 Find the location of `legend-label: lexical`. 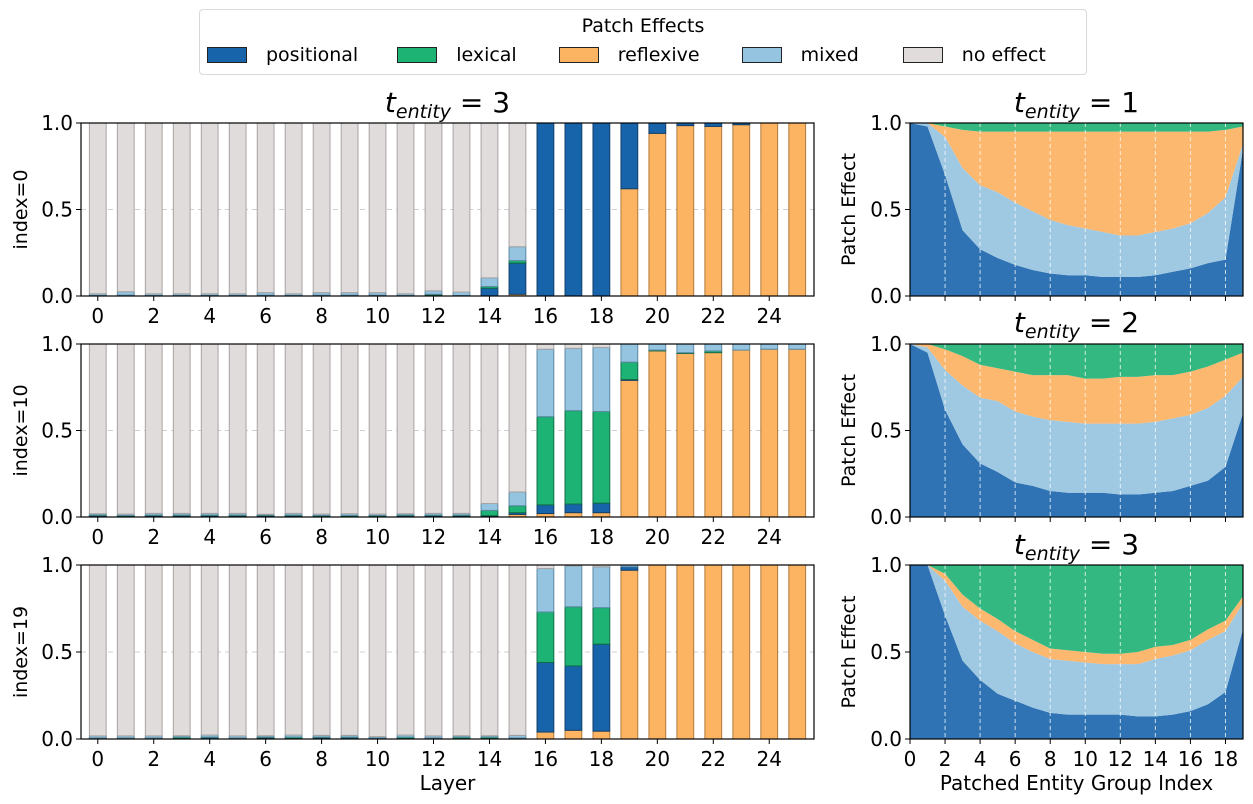

legend-label: lexical is located at coordinates (486, 55).